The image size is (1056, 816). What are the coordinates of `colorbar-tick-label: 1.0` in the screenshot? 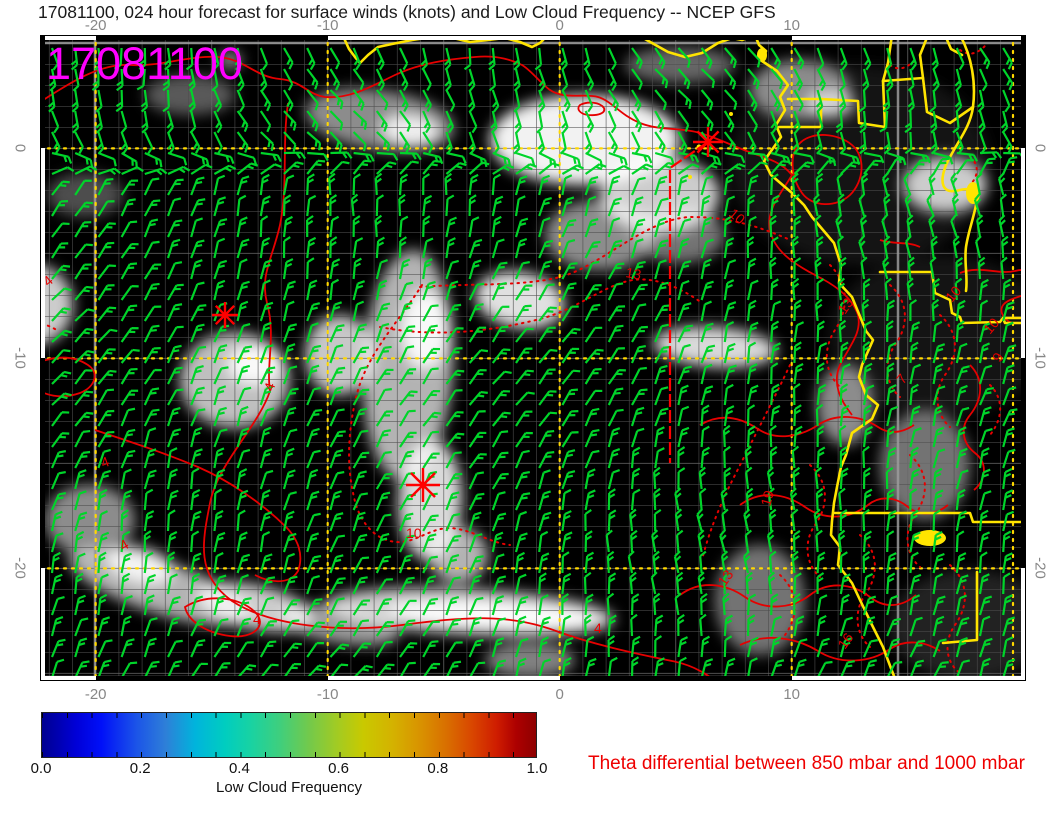 It's located at (537, 768).